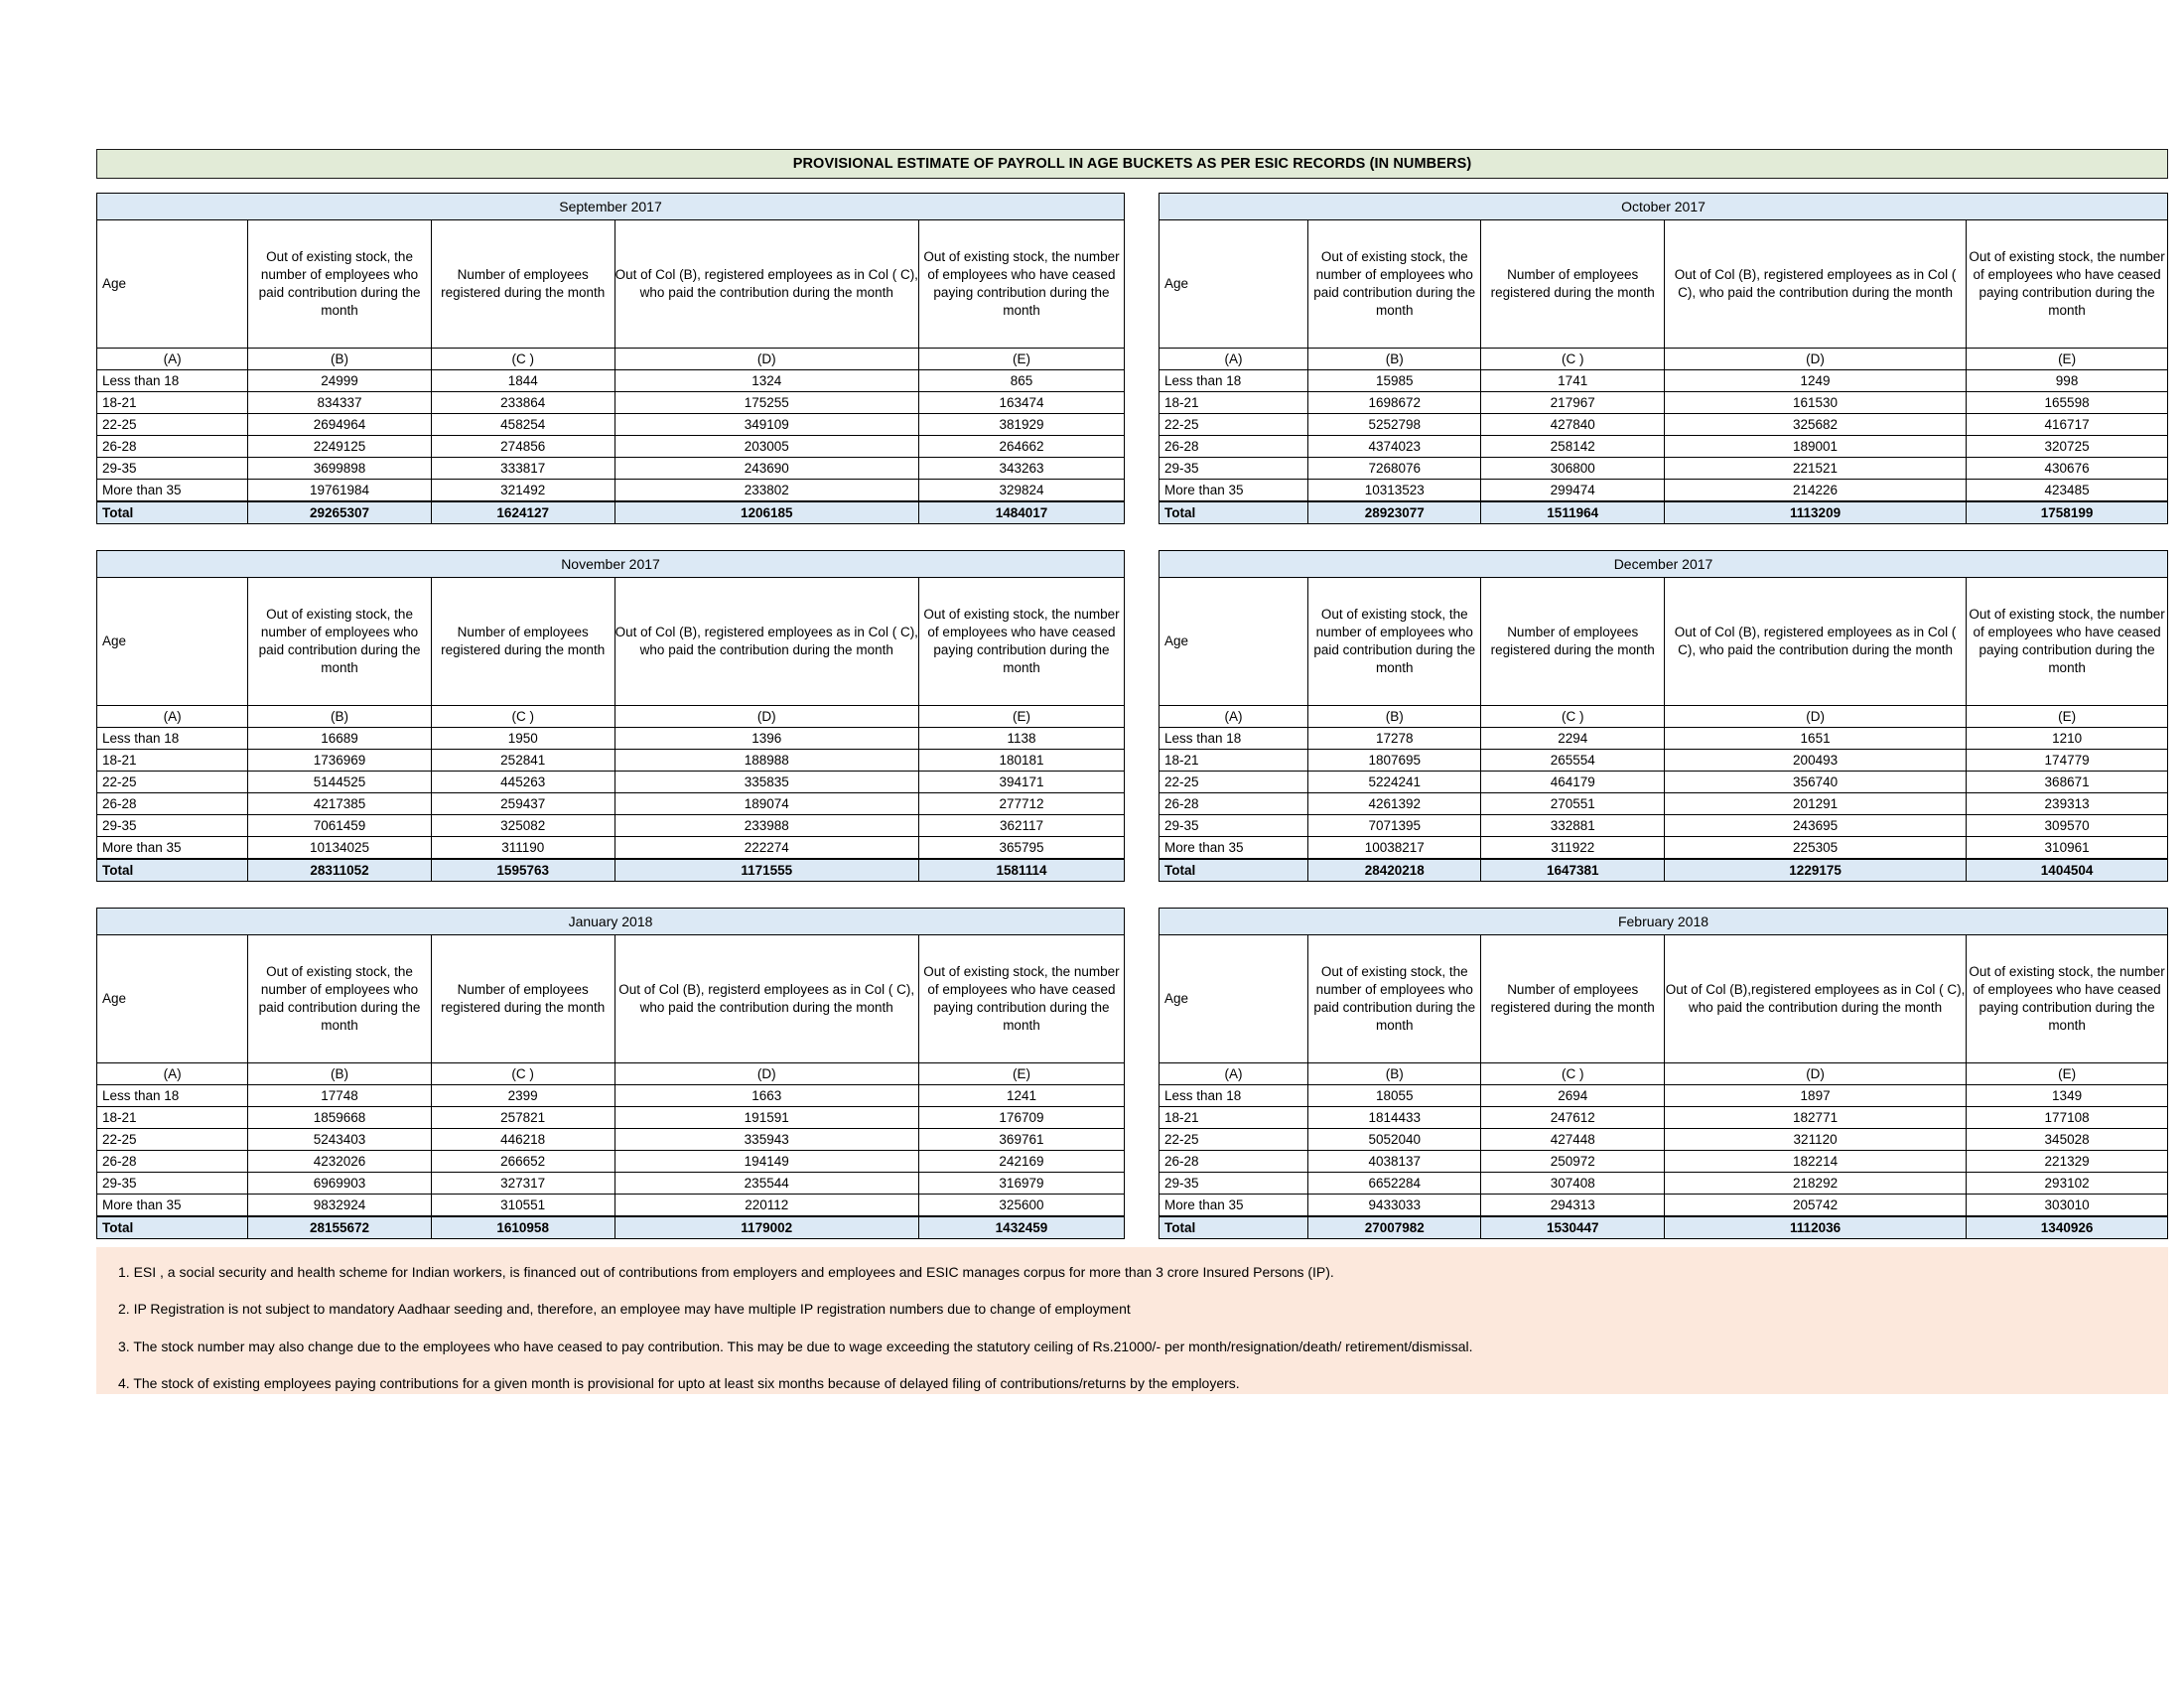 The image size is (2184, 1688). Describe the element at coordinates (2067, 1117) in the screenshot. I see `cell-e: 177108` at that location.